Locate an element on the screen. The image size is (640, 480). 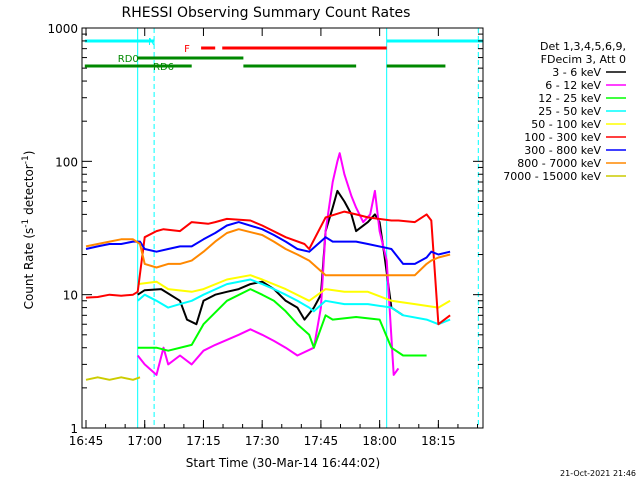
legend-label-1: 6 - 12 keV is located at coordinates (573, 85).